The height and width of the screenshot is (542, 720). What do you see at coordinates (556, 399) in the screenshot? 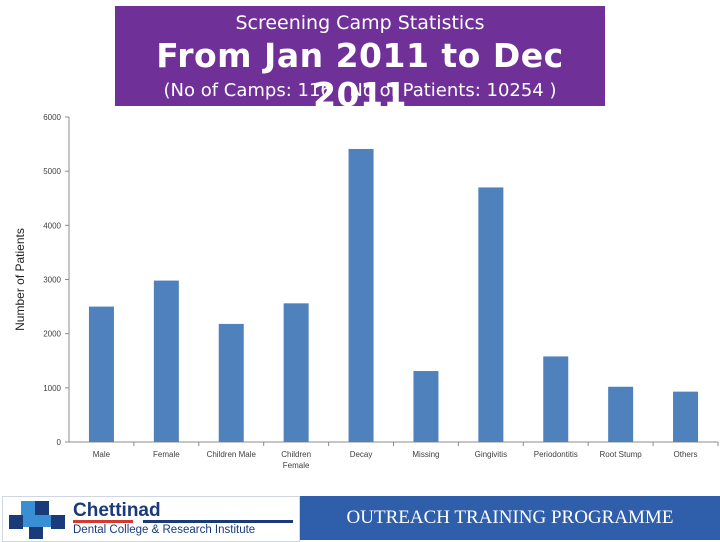
I see `bar-periodontitis` at bounding box center [556, 399].